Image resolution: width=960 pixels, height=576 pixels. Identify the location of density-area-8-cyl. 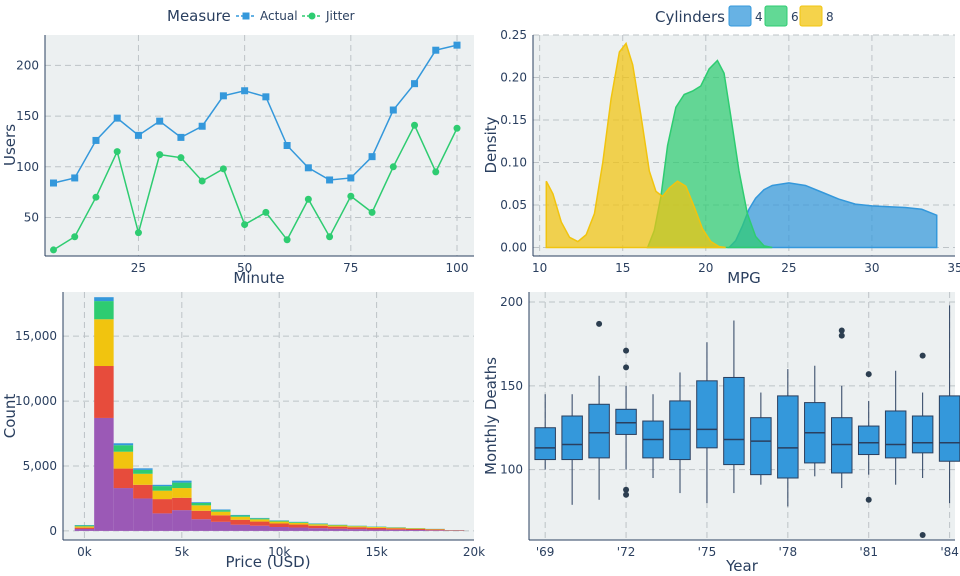
(635, 145).